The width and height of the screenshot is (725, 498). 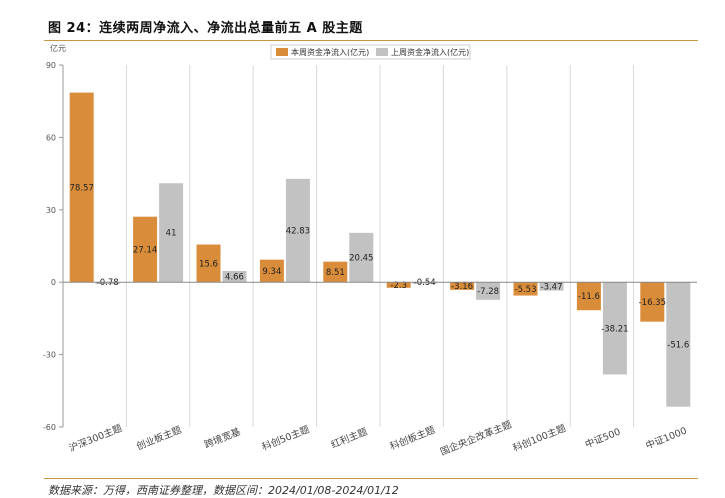 I want to click on data-label: -5.53, so click(x=526, y=290).